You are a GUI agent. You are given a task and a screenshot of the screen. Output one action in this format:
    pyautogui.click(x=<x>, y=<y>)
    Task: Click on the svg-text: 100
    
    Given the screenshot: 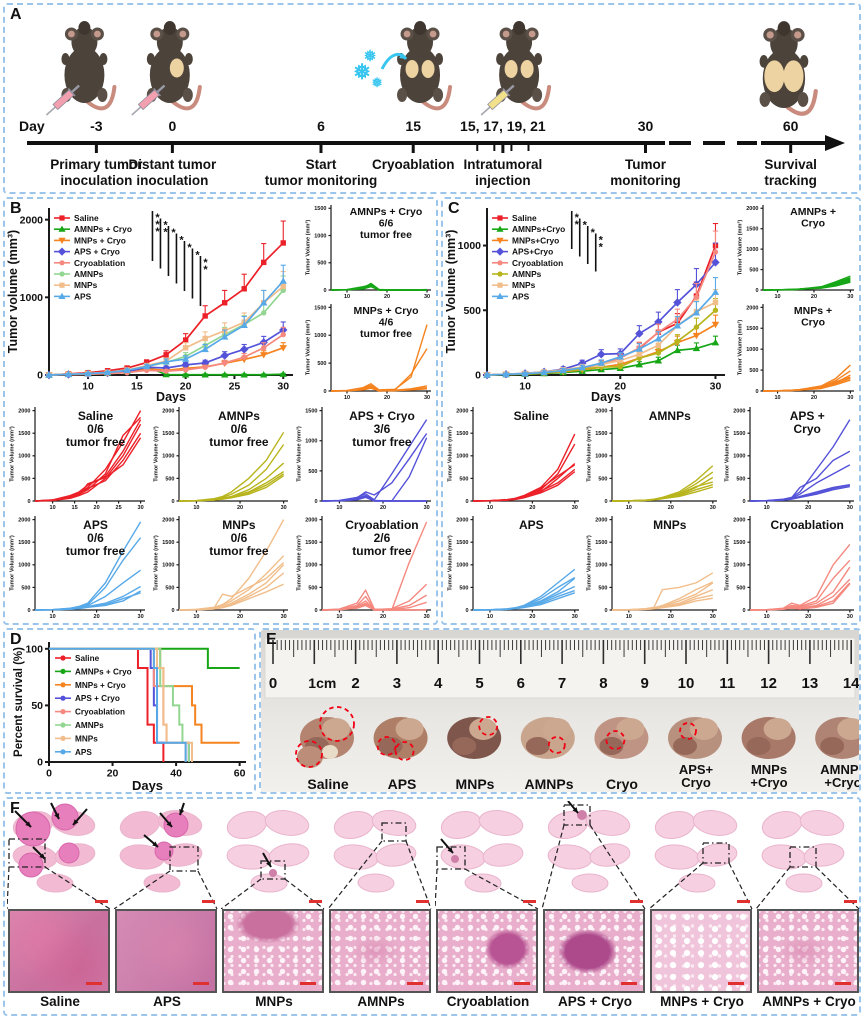 What is the action you would take?
    pyautogui.click(x=34, y=649)
    